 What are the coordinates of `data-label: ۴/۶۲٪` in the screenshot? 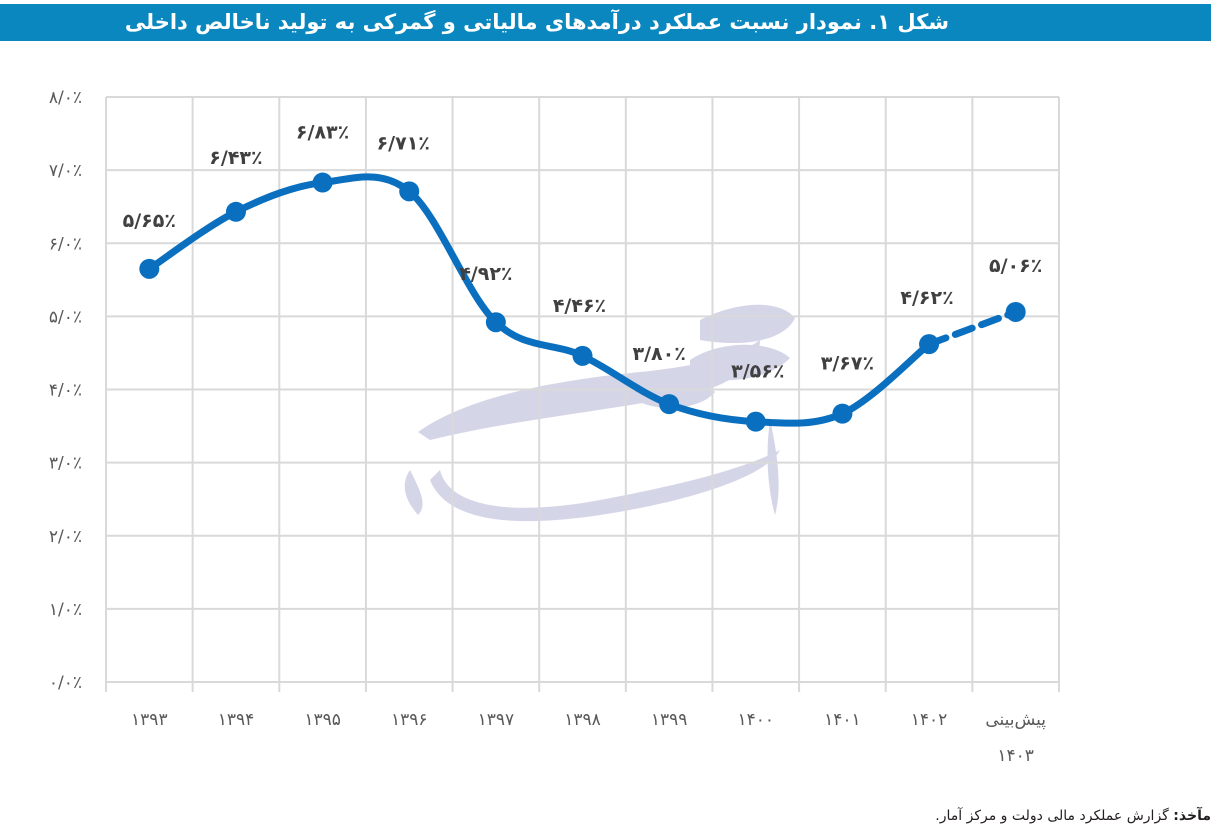 It's located at (926, 298).